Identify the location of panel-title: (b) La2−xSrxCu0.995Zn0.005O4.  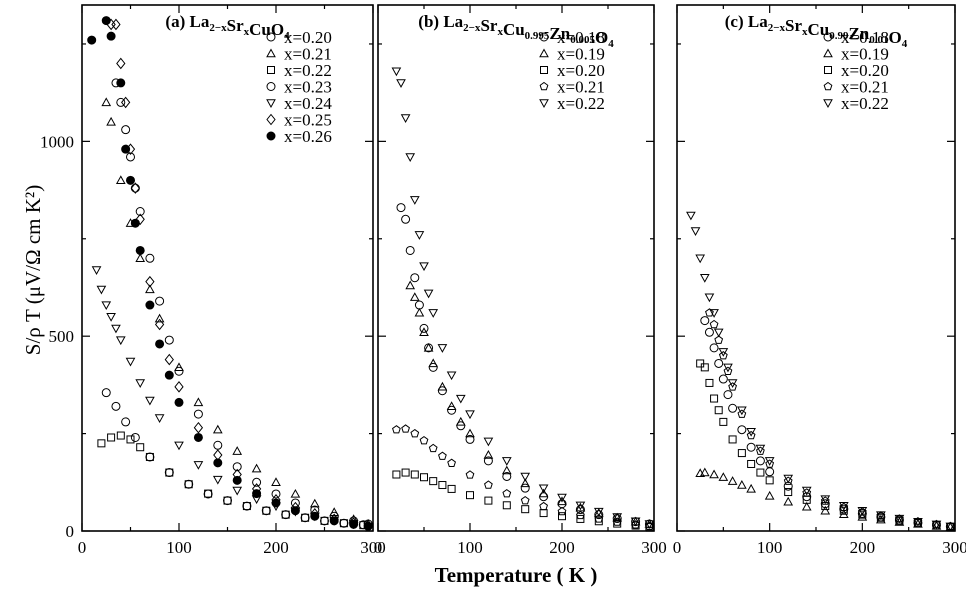
(516, 31).